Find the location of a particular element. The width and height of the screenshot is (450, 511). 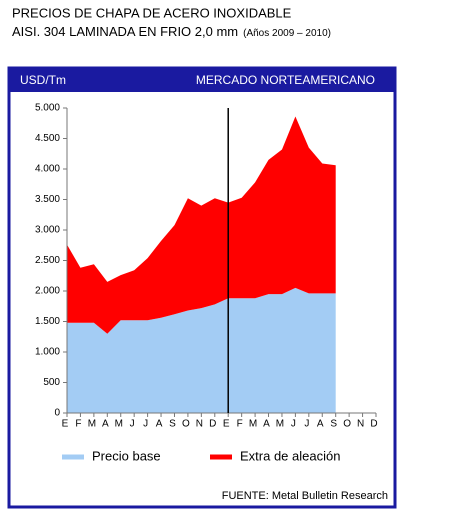

y-tick-label: 3.500 is located at coordinates (47, 199).